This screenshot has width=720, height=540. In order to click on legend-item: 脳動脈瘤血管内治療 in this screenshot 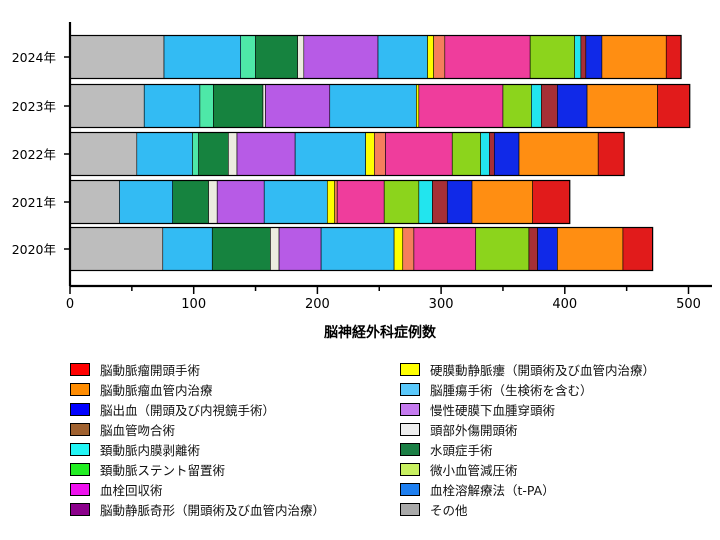, I will do `click(141, 389)`.